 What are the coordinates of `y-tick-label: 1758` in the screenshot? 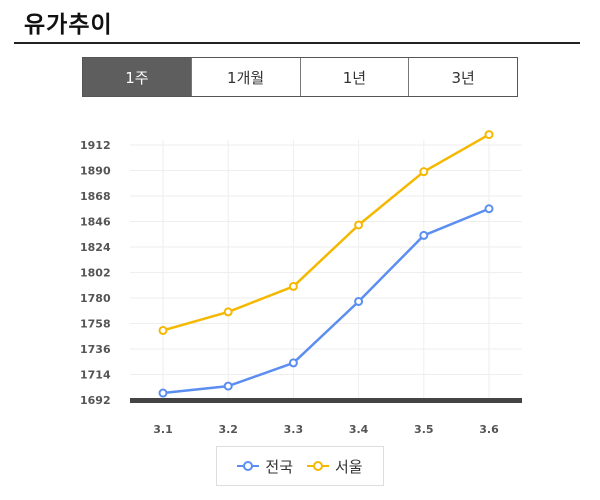 It's located at (95, 324).